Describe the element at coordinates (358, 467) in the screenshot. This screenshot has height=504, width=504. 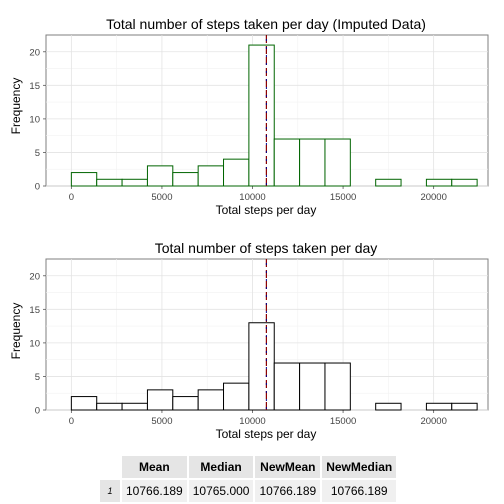
I see `header-newmedian: NewMedian` at that location.